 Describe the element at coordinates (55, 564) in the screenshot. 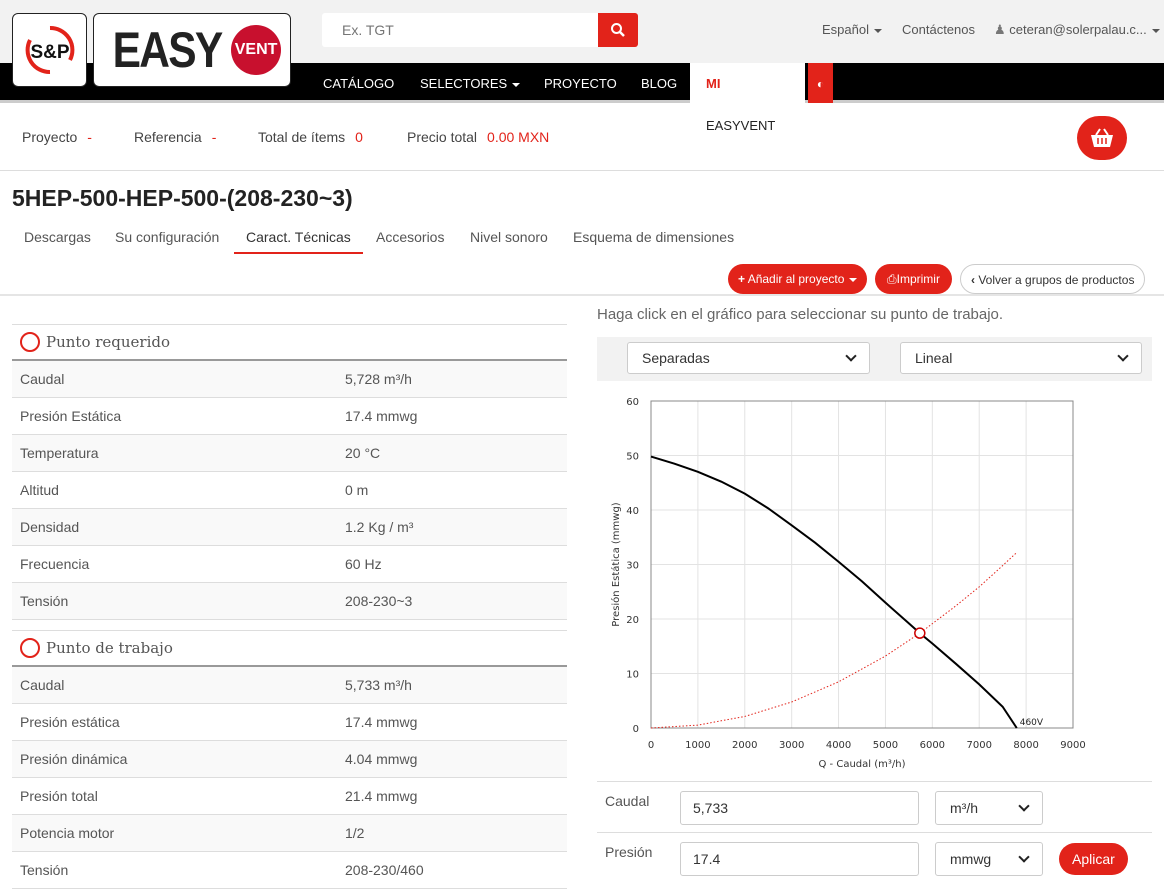

I see `row-label: Frecuencia` at that location.